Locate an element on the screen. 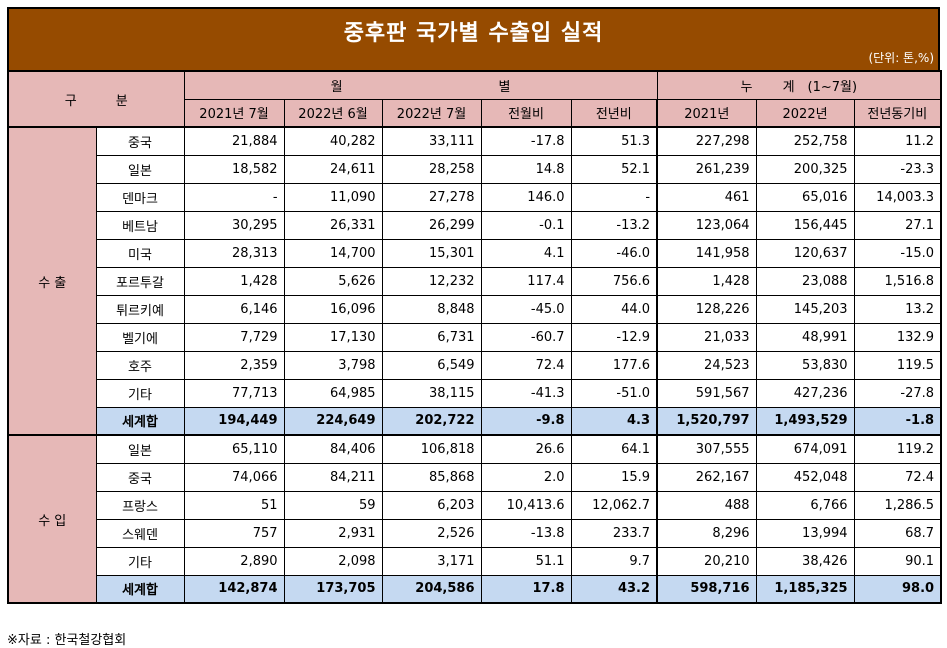 This screenshot has height=648, width=947. value-cell: 15.9 is located at coordinates (614, 477).